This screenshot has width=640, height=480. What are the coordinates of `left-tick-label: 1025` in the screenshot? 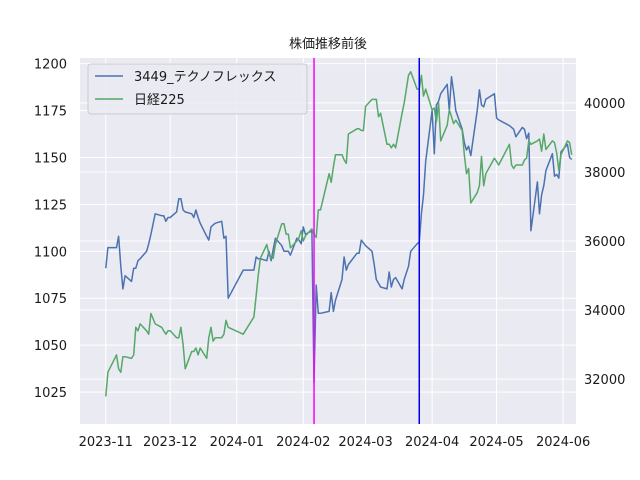 It's located at (50, 393).